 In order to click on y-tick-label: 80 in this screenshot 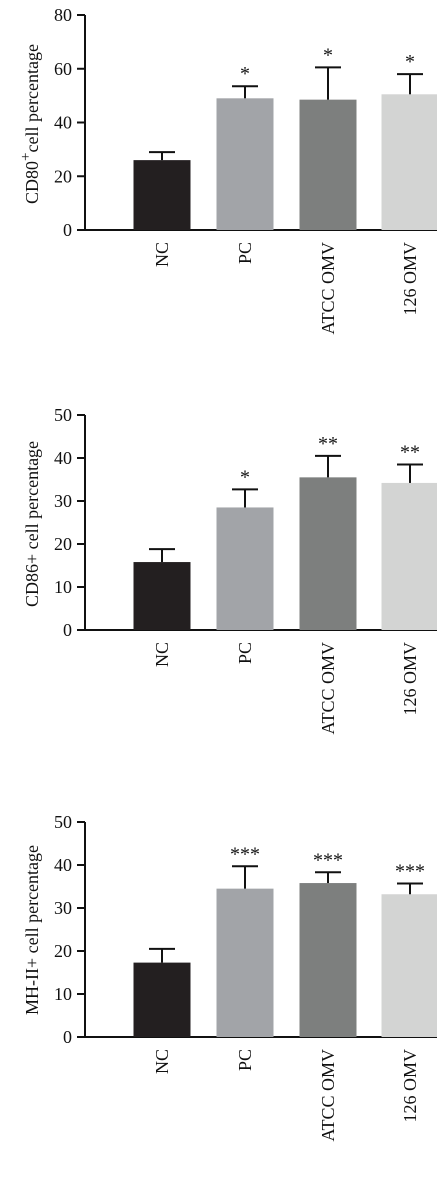, I will do `click(63, 15)`.